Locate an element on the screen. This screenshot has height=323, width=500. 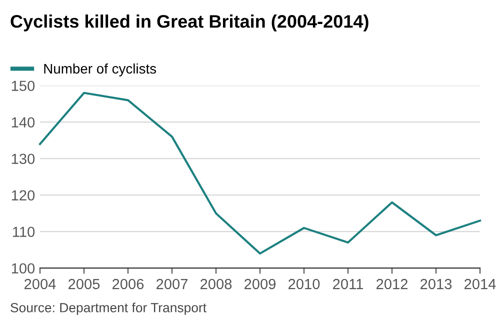
x-tick-label: 2012 is located at coordinates (392, 284).